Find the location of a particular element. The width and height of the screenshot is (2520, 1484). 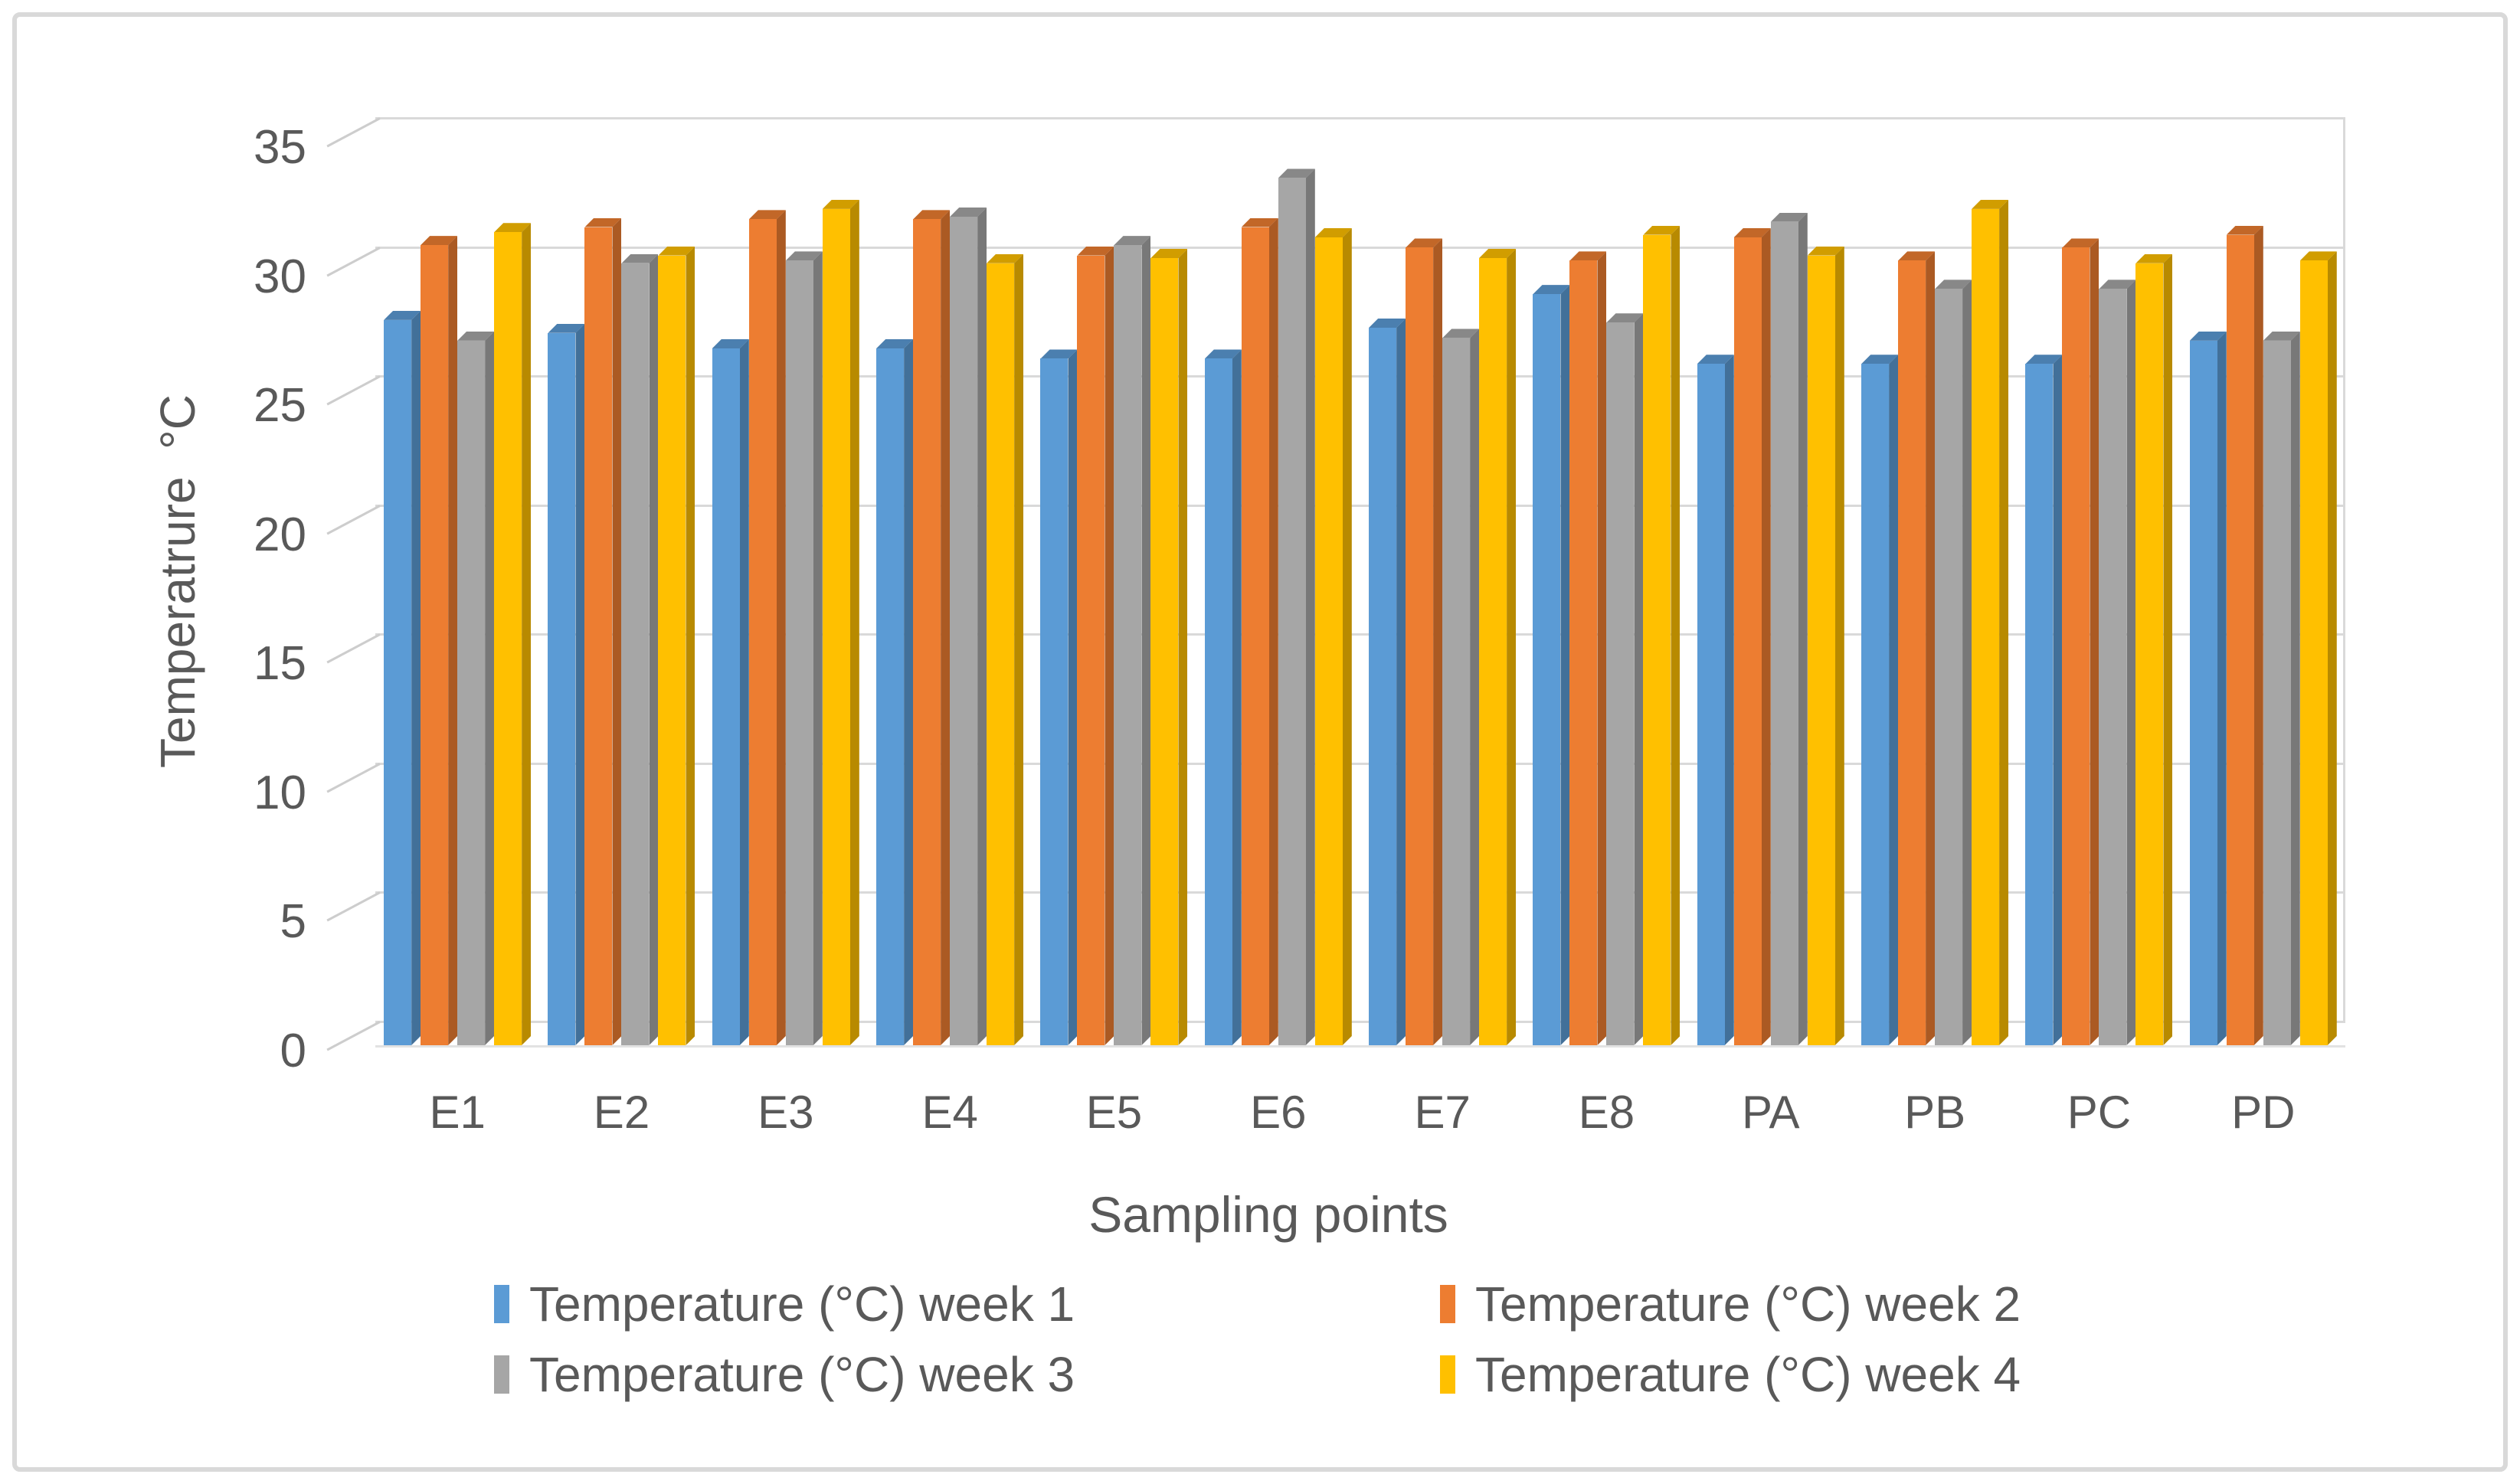

legend-item-week2: Temperature (°C) week 2 is located at coordinates (1731, 1304).